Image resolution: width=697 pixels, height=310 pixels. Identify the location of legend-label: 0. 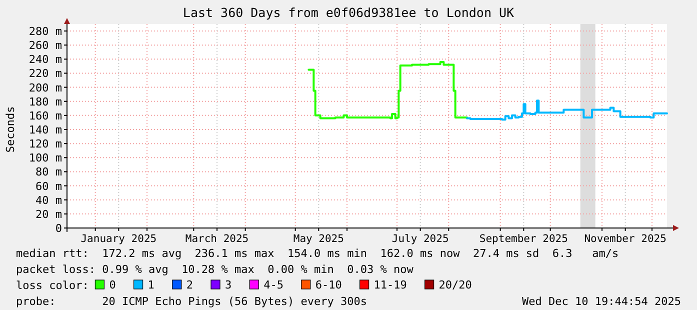
(112, 285).